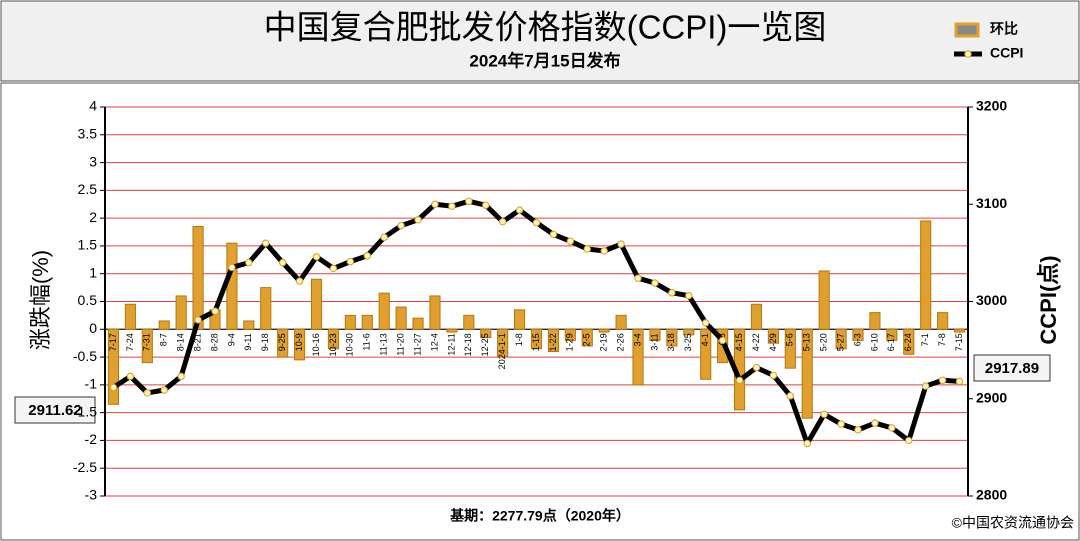  I want to click on x-tick-label: 8-14, so click(181, 342).